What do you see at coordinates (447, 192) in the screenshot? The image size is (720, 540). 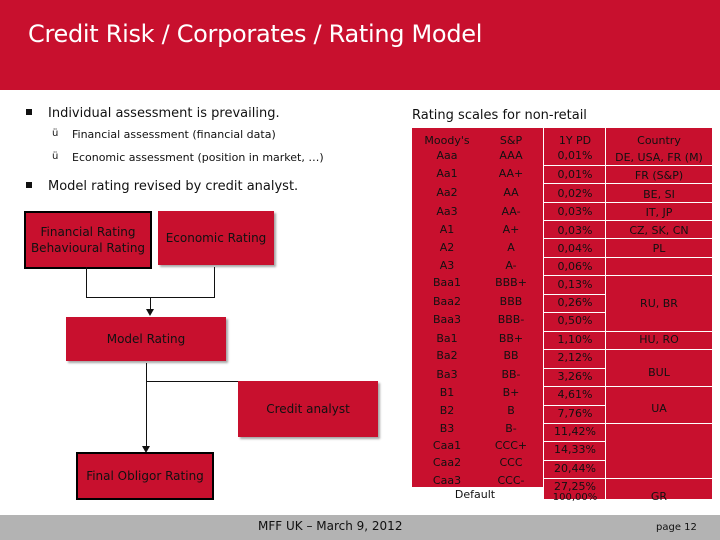 I see `moodys-cell: Aa2` at bounding box center [447, 192].